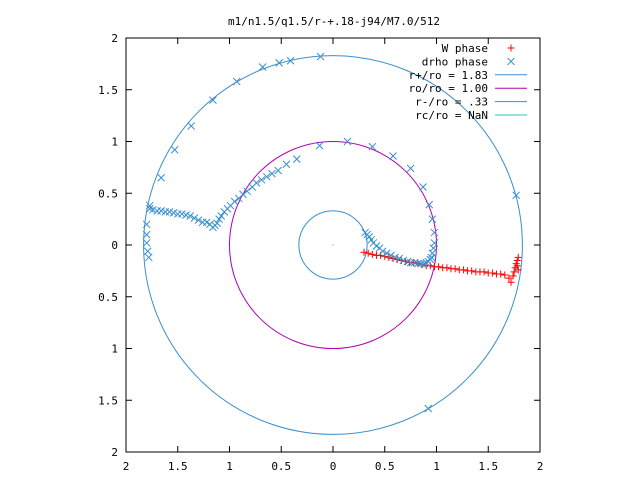 Image resolution: width=640 pixels, height=480 pixels. I want to click on legend-label: r-/ro = .33, so click(451, 102).